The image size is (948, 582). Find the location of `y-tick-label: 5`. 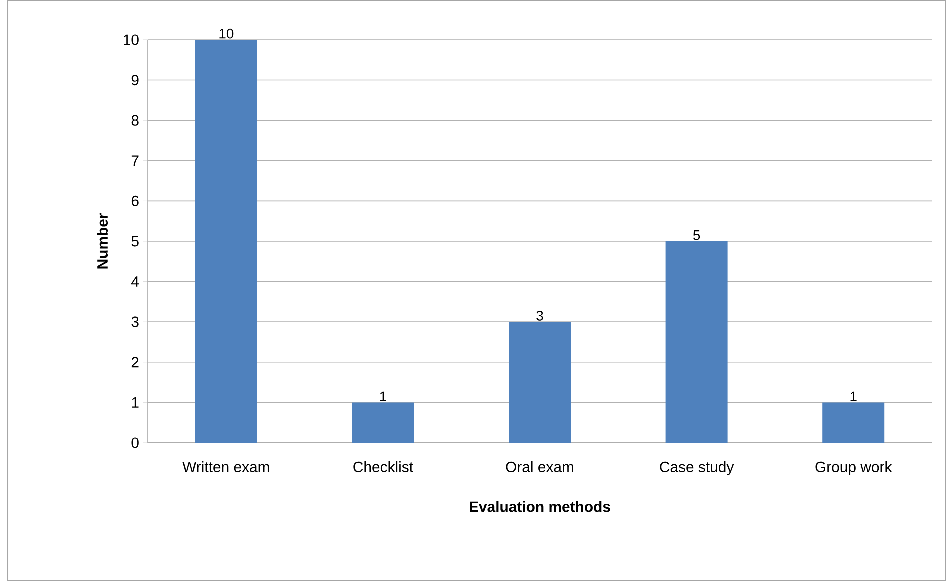

y-tick-label: 5 is located at coordinates (135, 241).